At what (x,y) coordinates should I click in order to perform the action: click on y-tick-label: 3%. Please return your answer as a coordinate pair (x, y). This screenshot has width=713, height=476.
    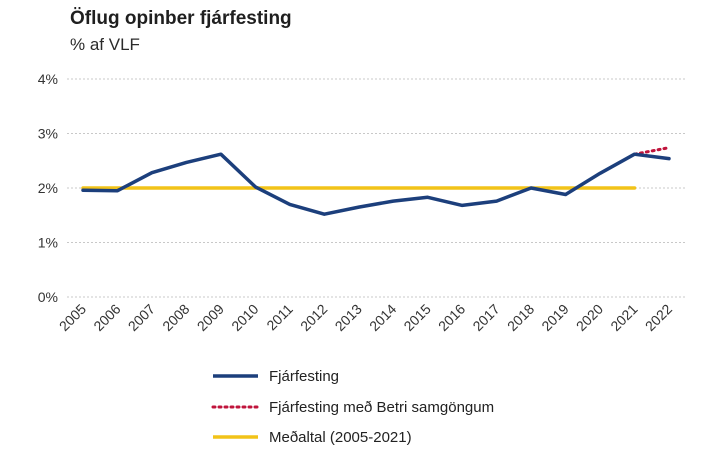
    Looking at the image, I should click on (48, 134).